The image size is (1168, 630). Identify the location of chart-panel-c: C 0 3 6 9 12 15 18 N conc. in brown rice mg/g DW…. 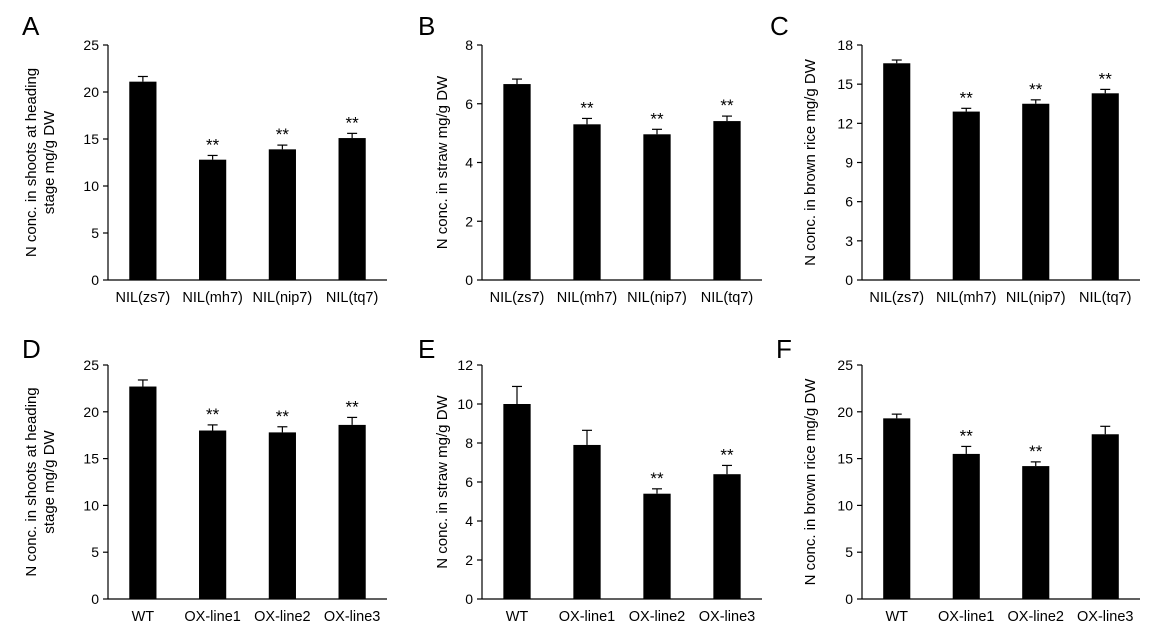
(955, 158).